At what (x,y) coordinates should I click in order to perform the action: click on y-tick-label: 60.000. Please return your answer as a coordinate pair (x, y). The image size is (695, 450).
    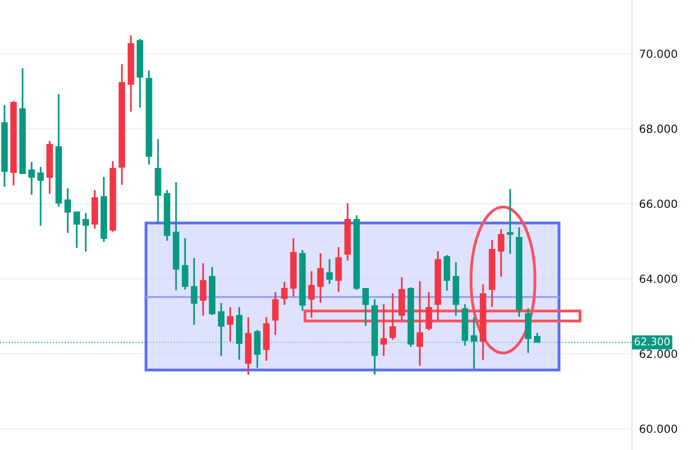
    Looking at the image, I should click on (659, 429).